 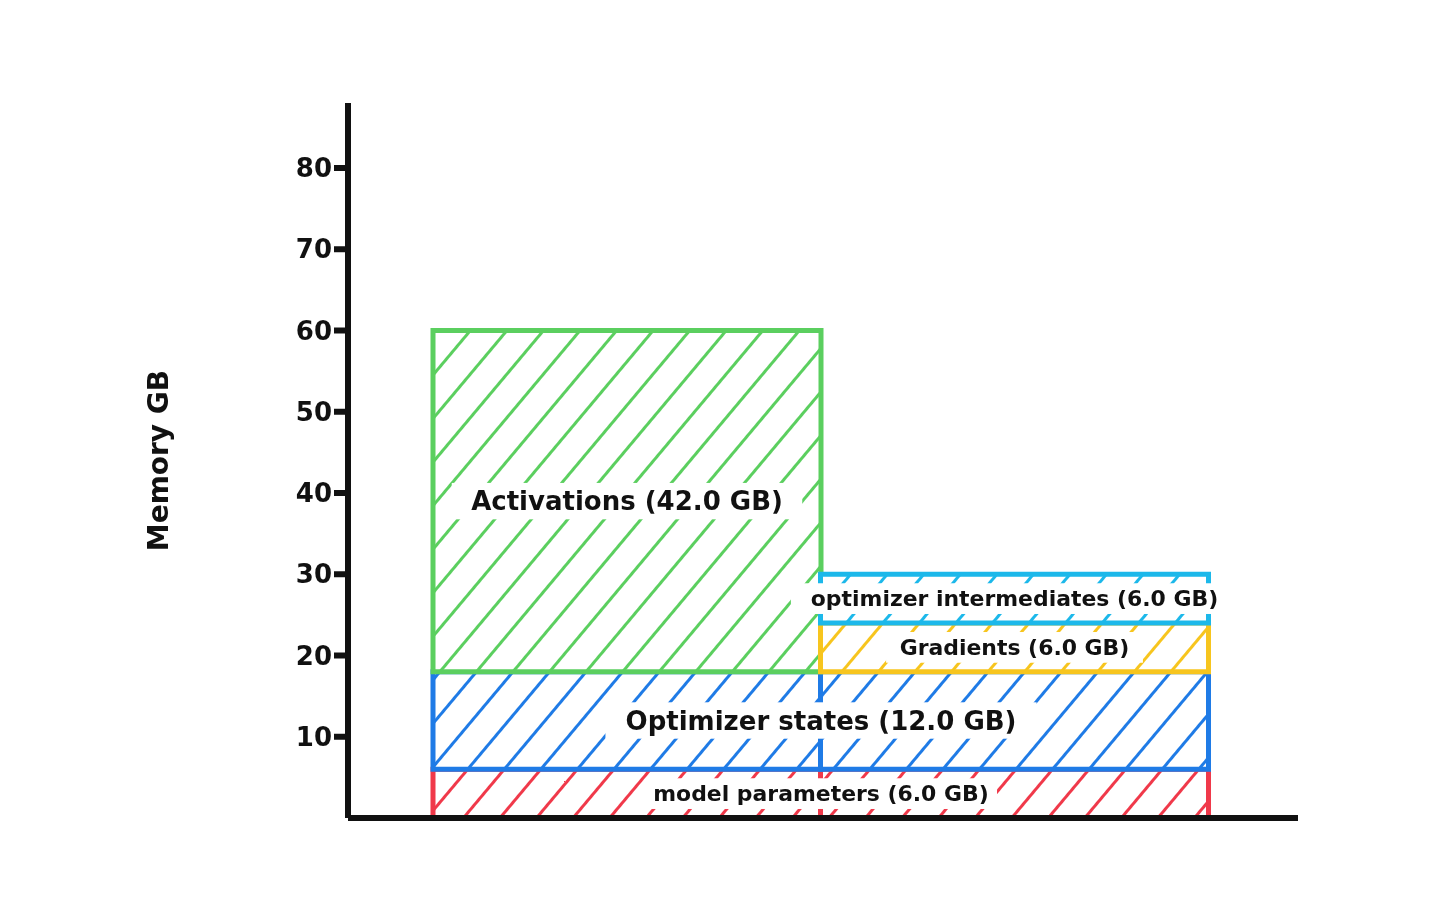 I want to click on y-tick-label: 50, so click(x=313, y=411).